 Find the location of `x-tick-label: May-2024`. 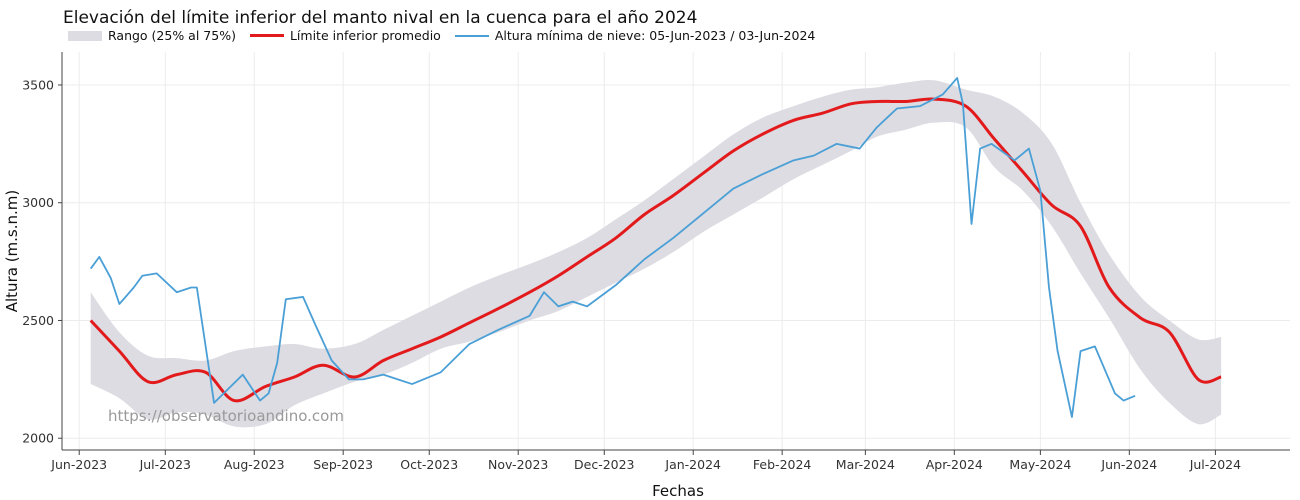

x-tick-label: May-2024 is located at coordinates (1040, 464).